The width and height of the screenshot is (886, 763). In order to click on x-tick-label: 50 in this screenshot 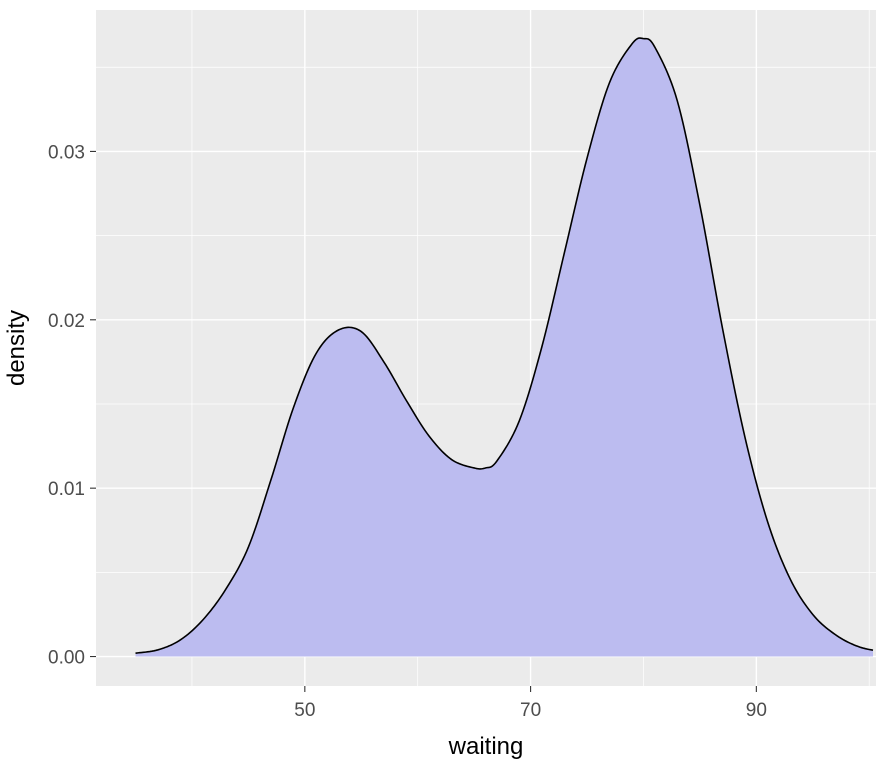, I will do `click(304, 710)`.